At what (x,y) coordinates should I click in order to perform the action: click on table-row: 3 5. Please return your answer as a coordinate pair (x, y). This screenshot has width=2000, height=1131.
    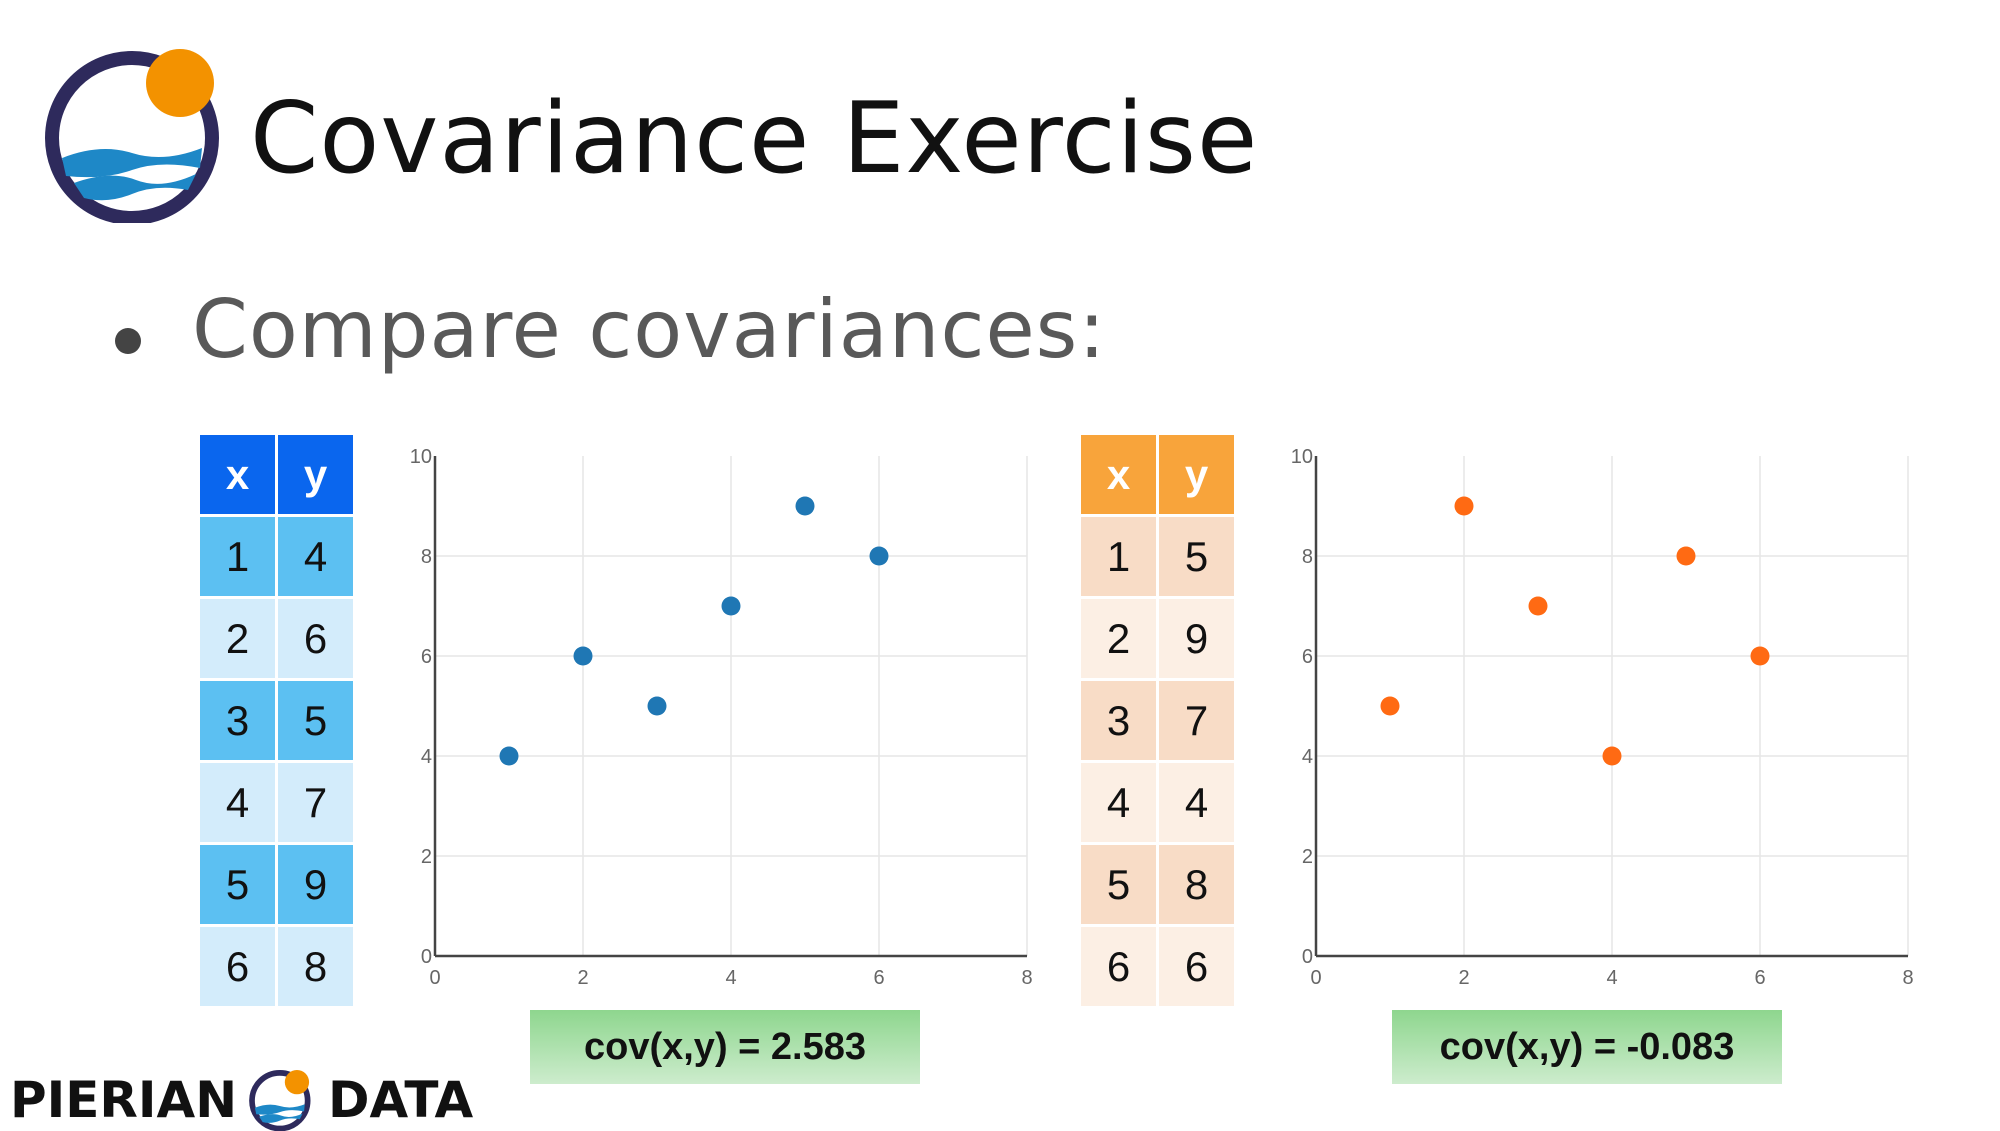
    Looking at the image, I should click on (276, 720).